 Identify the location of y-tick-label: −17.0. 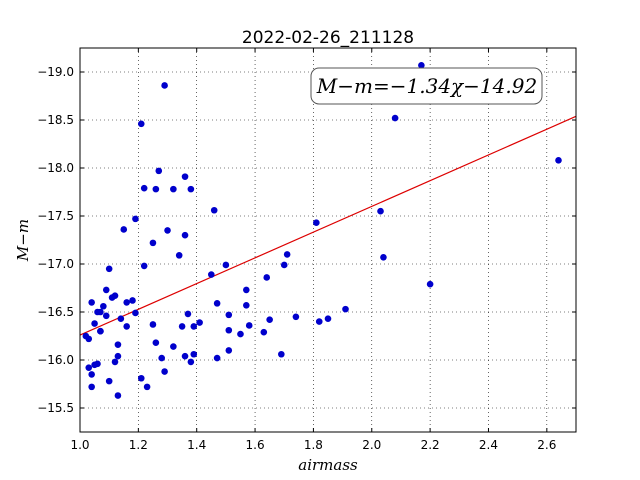
(55, 264).